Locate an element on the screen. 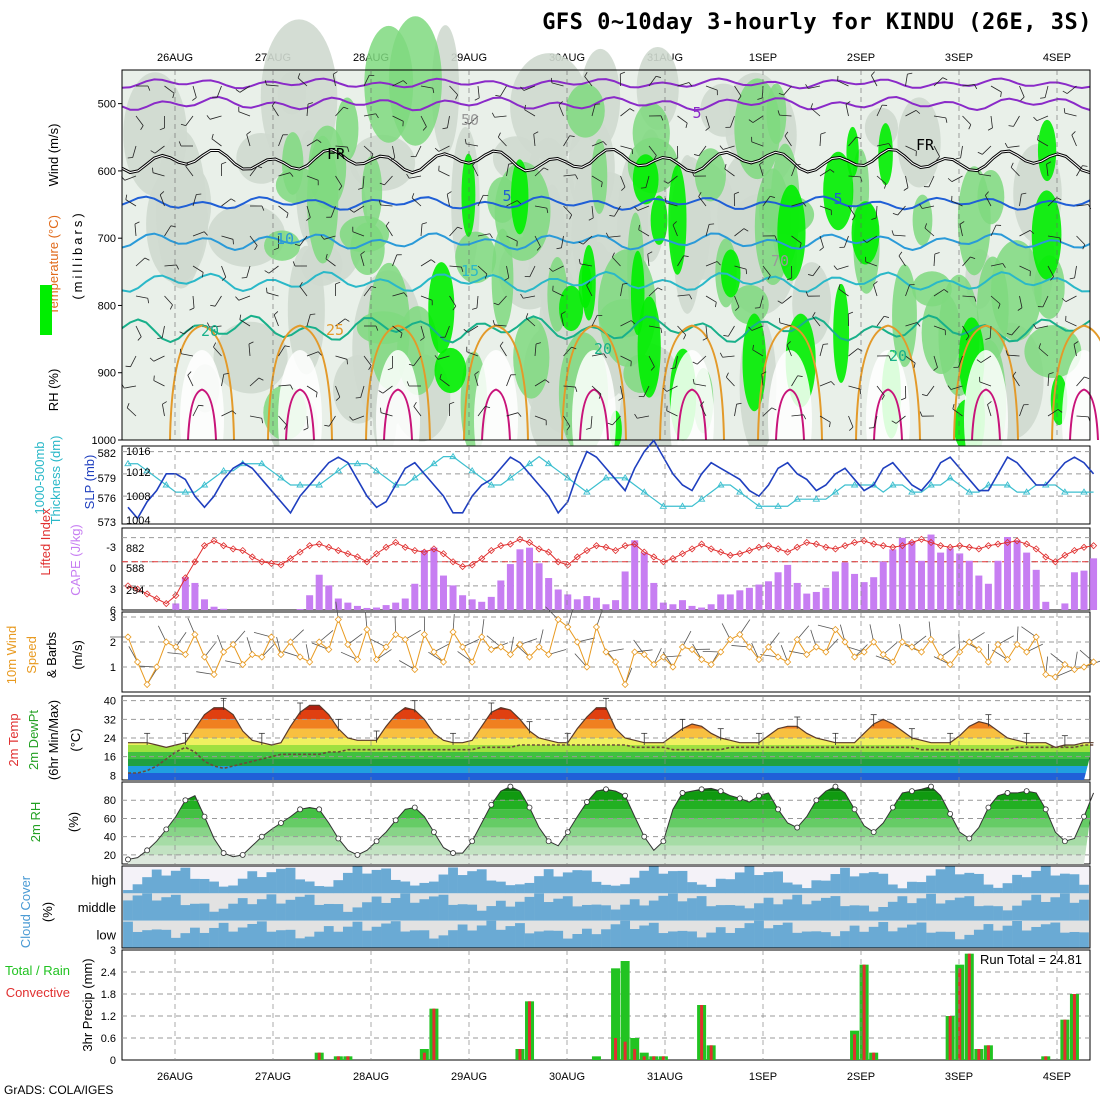 The width and height of the screenshot is (1100, 1100). cape-label-group-0: Lifted Index is located at coordinates (45, 542).